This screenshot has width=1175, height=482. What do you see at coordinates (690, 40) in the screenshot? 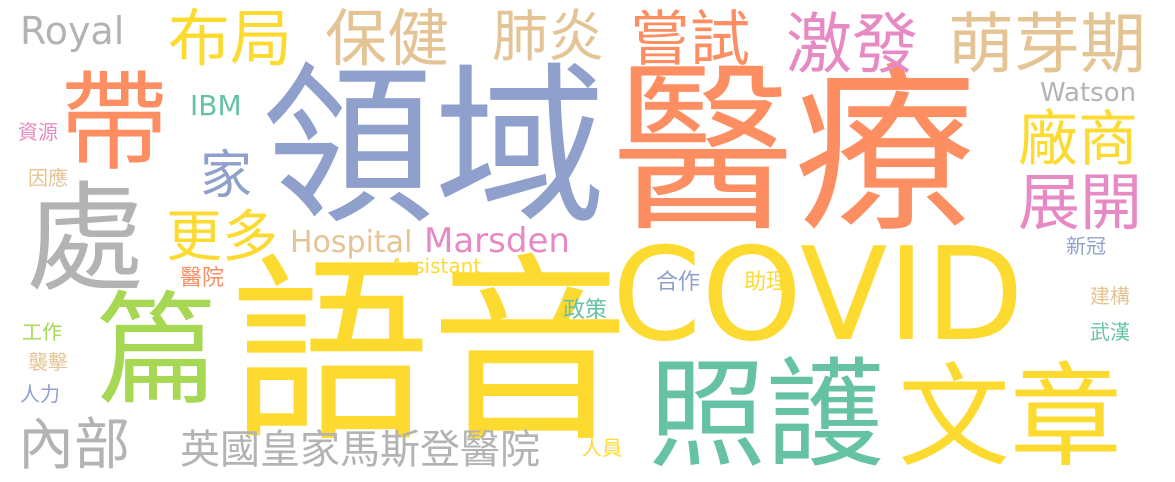
I see `word-changshi: 嘗試` at bounding box center [690, 40].